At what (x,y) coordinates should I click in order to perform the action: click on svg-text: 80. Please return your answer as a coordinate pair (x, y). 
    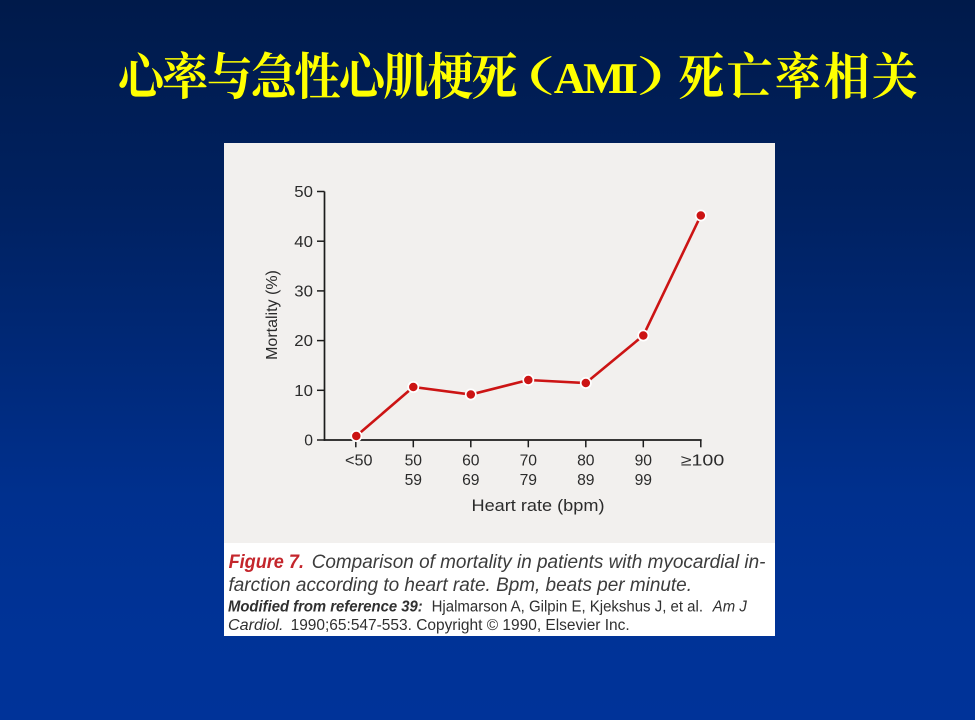
    Looking at the image, I should click on (586, 461).